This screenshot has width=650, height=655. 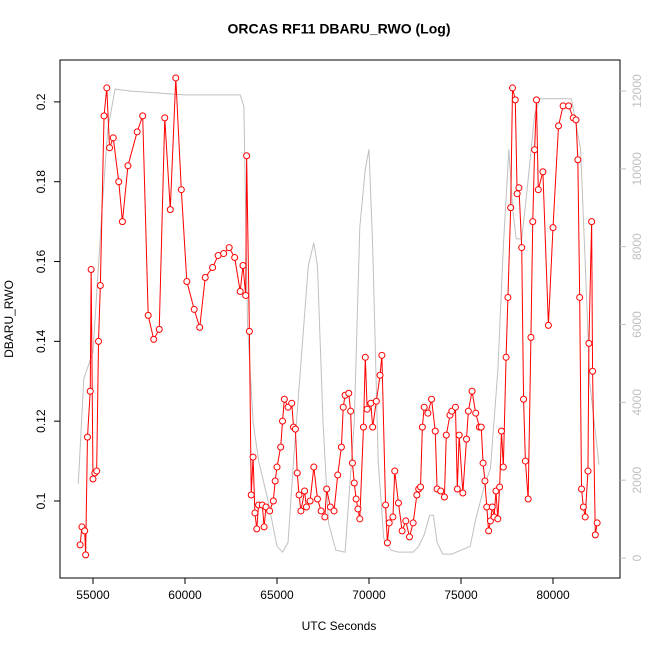 I want to click on x-axis-label: UTC Seconds, so click(x=339, y=626).